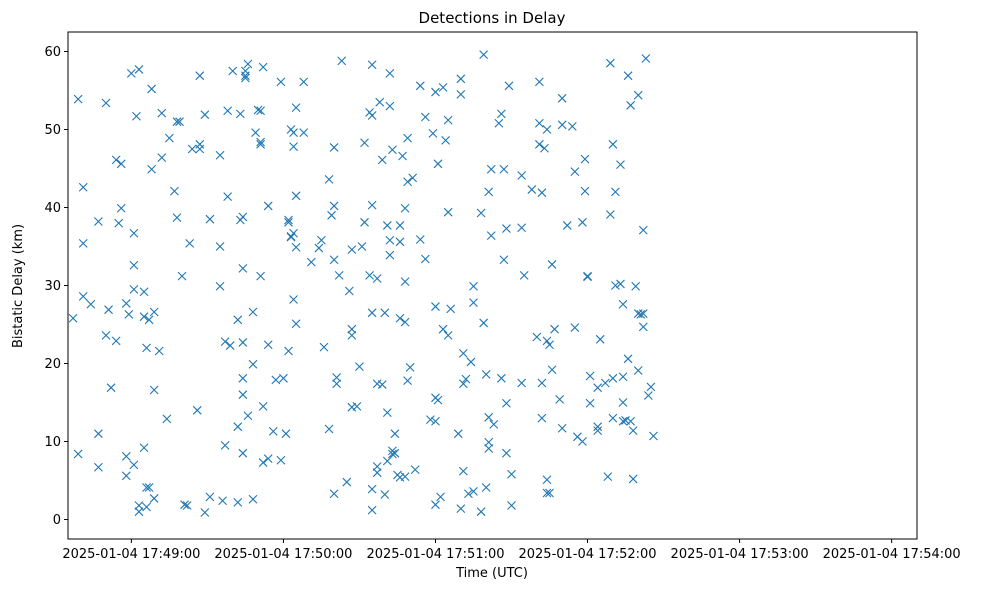 This screenshot has height=590, width=989. Describe the element at coordinates (52, 286) in the screenshot. I see `y-tick-label: 30` at that location.